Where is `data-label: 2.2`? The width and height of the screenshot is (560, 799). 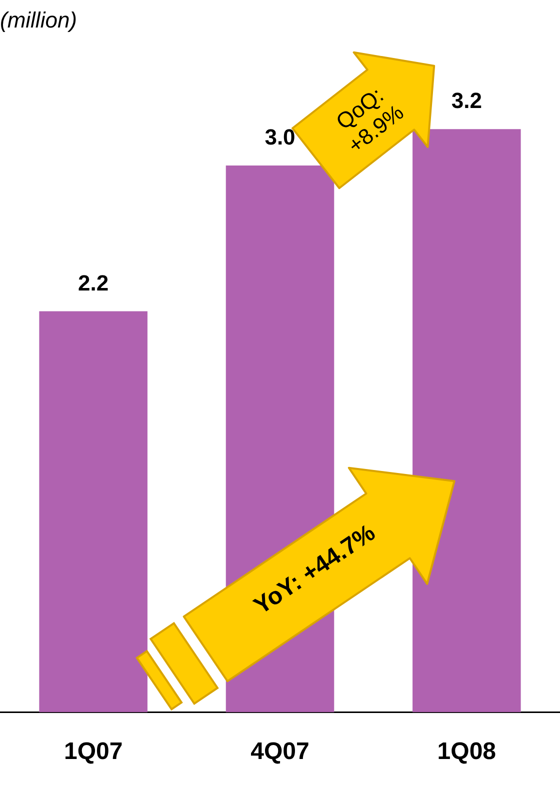
data-label: 2.2 is located at coordinates (93, 283).